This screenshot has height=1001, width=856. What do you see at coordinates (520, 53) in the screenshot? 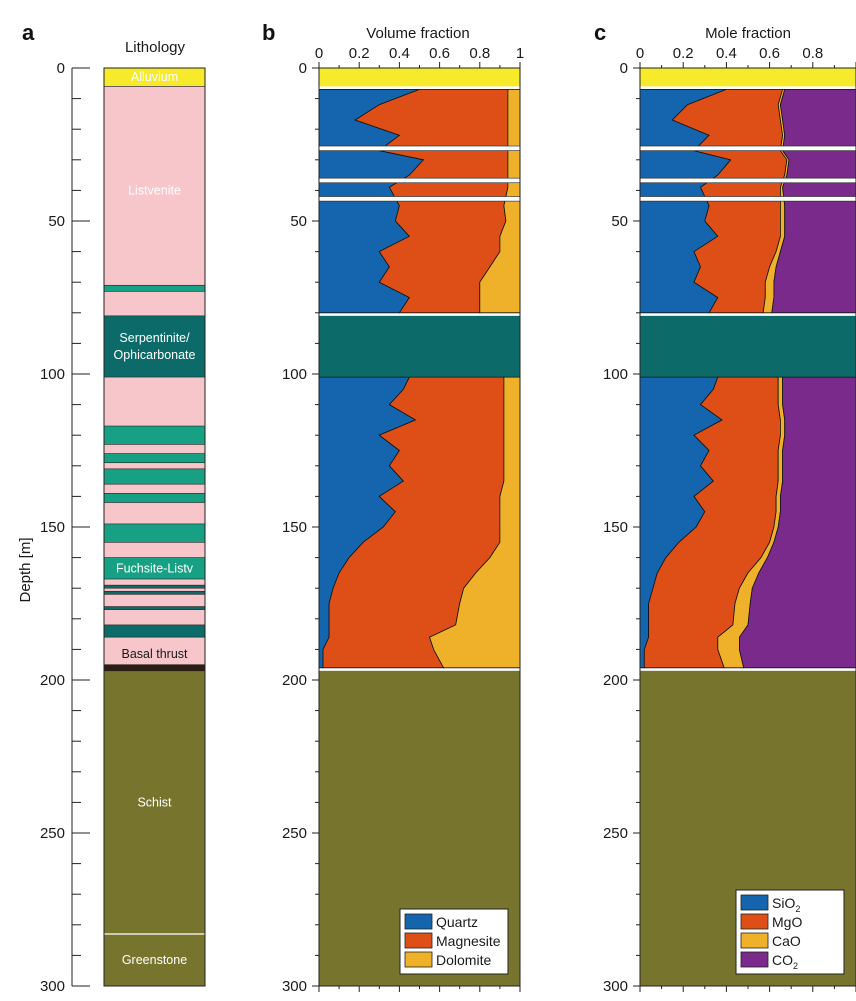
I see `fraction-tick-label: 1` at bounding box center [520, 53].